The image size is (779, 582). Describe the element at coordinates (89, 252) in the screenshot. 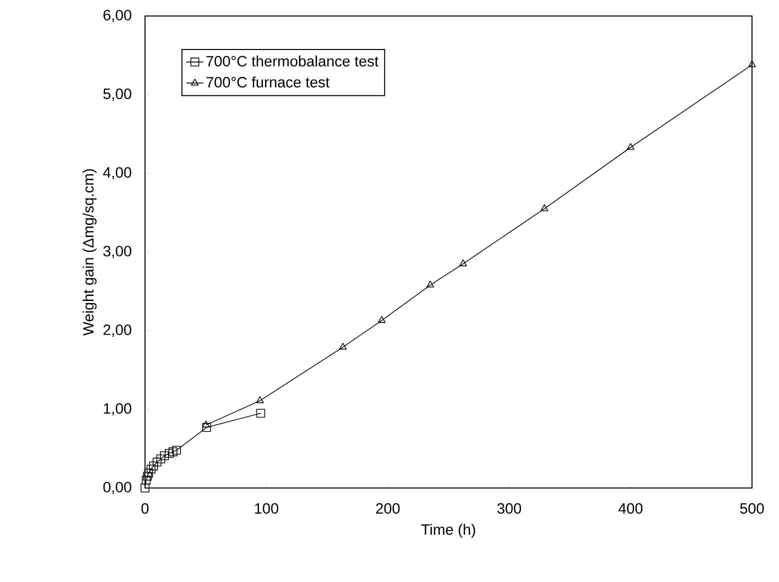

I see `y-axis-title: Weight gain (Δmg/sq.cm)` at that location.